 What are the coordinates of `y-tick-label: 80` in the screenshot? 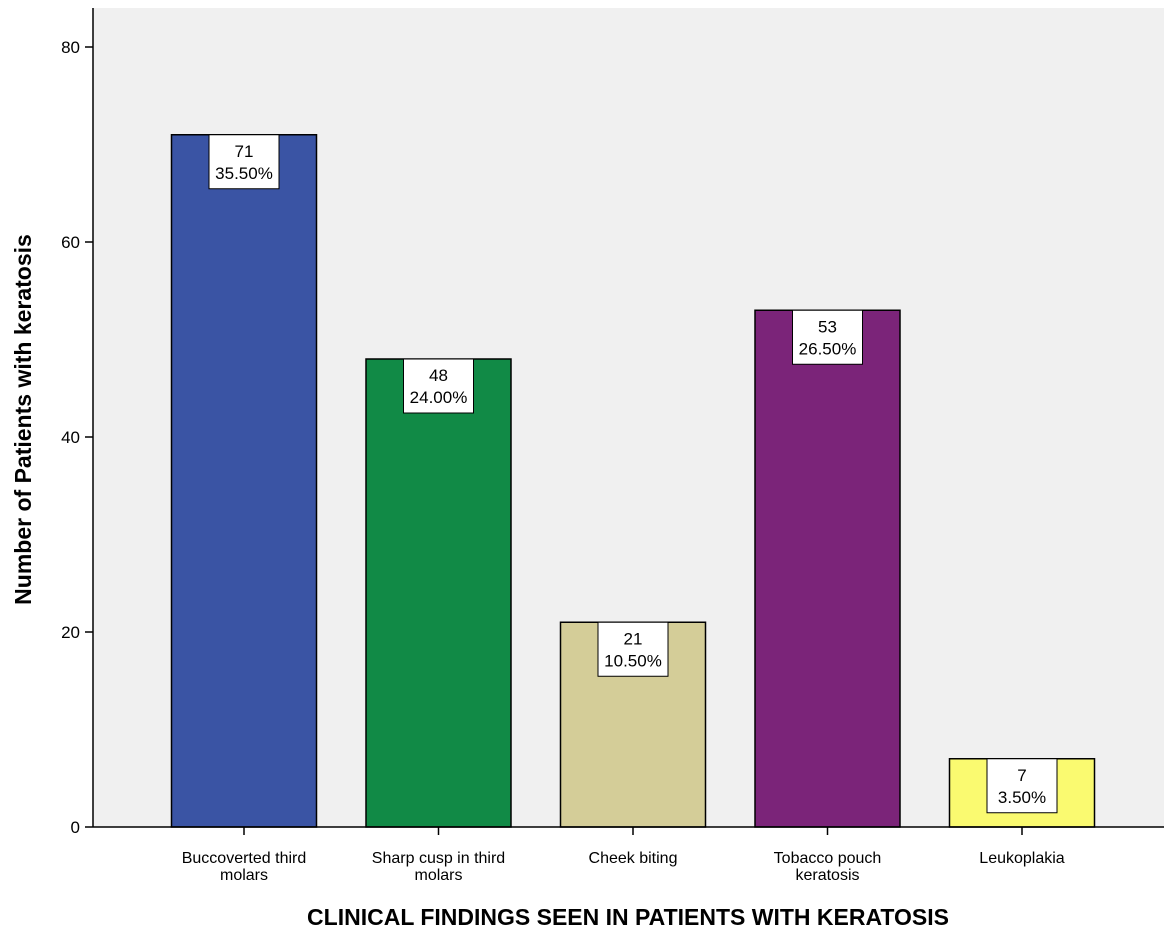 It's located at (70, 47).